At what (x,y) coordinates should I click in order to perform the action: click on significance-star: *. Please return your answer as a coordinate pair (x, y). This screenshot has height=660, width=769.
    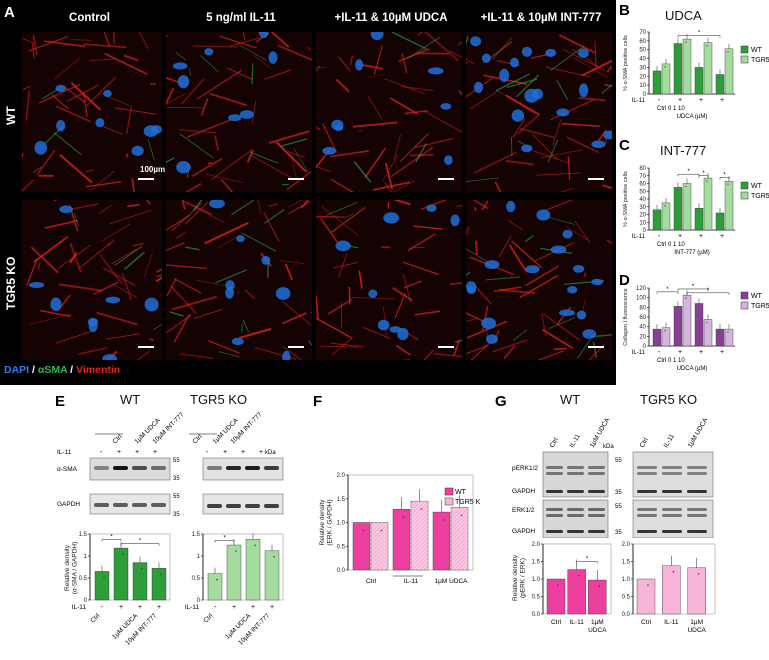
    Looking at the image, I should click on (699, 34).